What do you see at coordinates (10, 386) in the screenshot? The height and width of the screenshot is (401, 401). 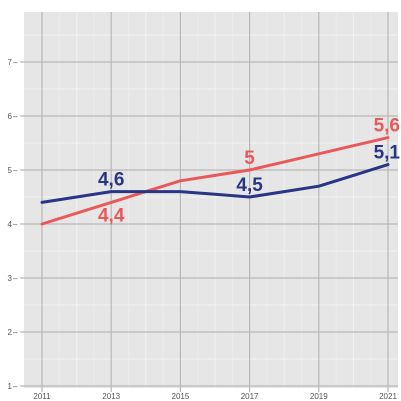 I see `y-tick-label: 1` at bounding box center [10, 386].